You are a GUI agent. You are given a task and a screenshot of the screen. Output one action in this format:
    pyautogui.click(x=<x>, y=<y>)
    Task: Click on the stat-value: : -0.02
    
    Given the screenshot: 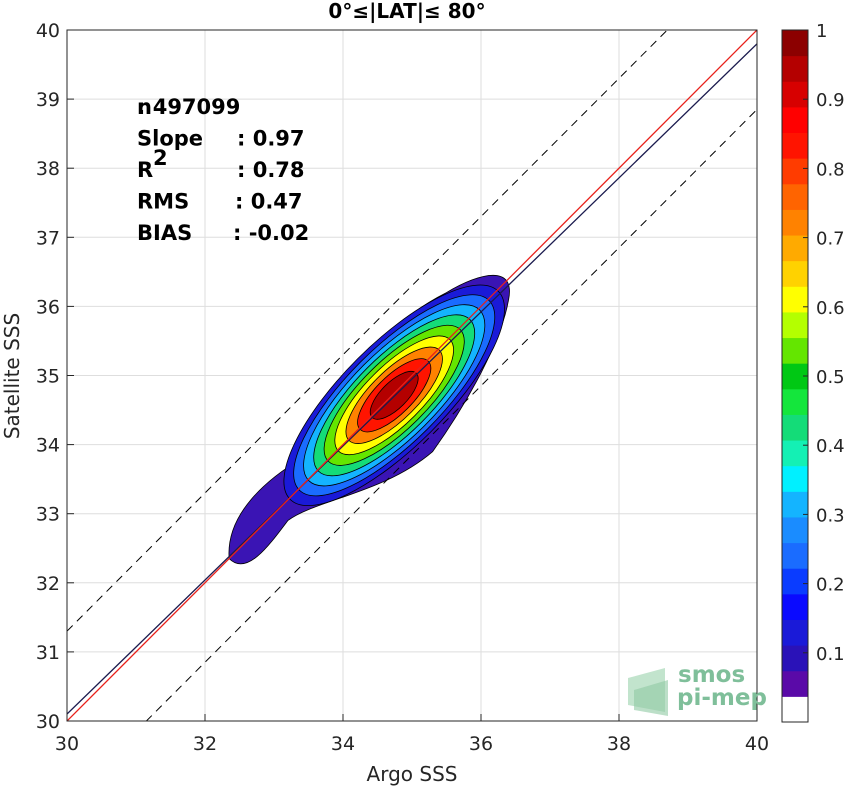 What is the action you would take?
    pyautogui.click(x=271, y=233)
    